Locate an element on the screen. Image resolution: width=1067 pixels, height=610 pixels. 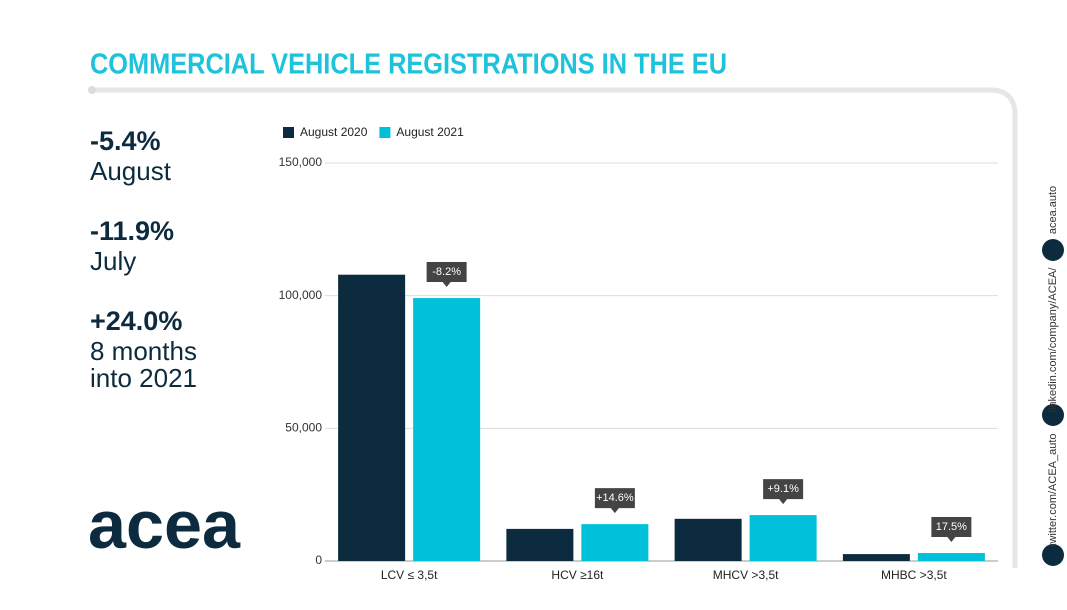
y-tick-label: 0 is located at coordinates (318, 560).